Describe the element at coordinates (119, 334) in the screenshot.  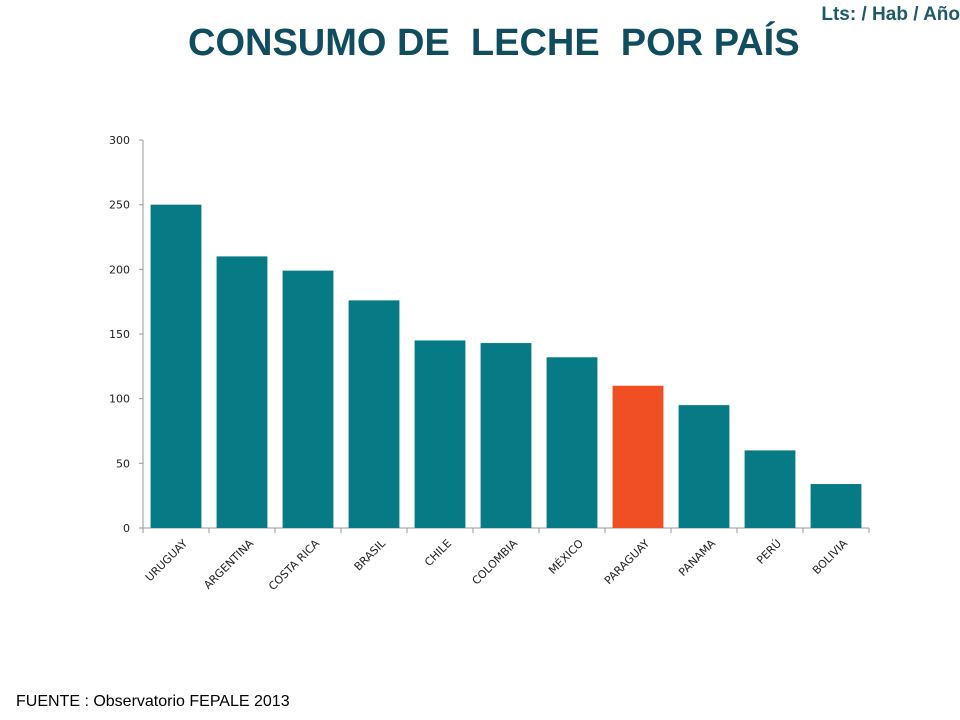
I see `y-tick-label: 150` at that location.